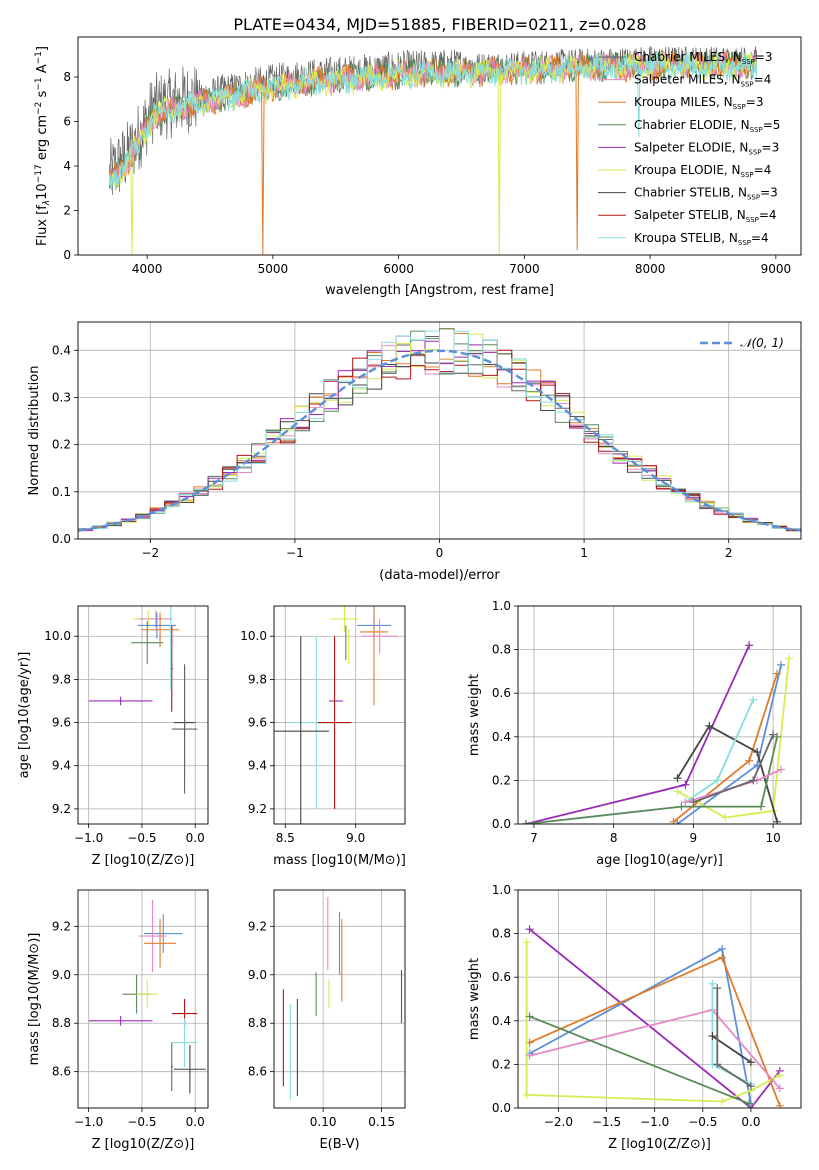  Describe the element at coordinates (257, 723) in the screenshot. I see `y-tick-label: 9.6` at that location.